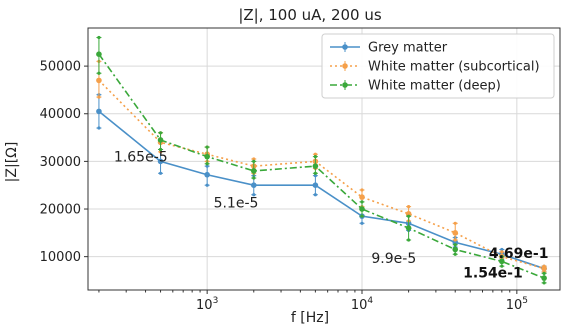 Image resolution: width=579 pixels, height=328 pixels. What do you see at coordinates (60, 67) in the screenshot?
I see `y-tick-label: 50000` at bounding box center [60, 67].